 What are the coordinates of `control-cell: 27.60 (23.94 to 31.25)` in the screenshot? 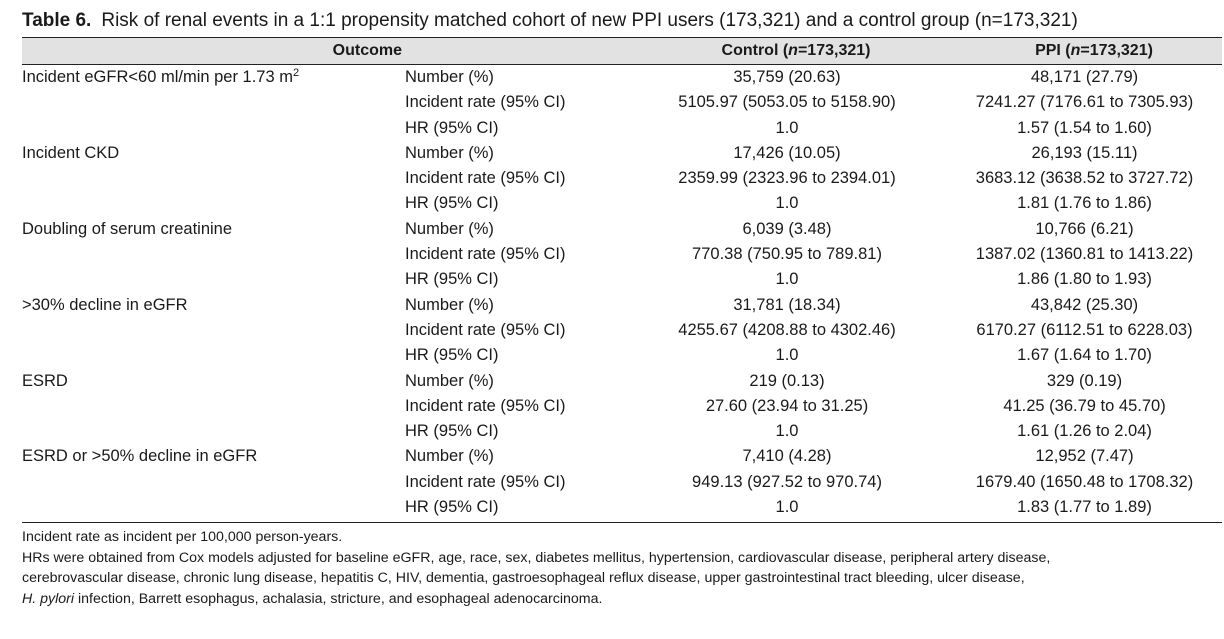 It's located at (787, 405).